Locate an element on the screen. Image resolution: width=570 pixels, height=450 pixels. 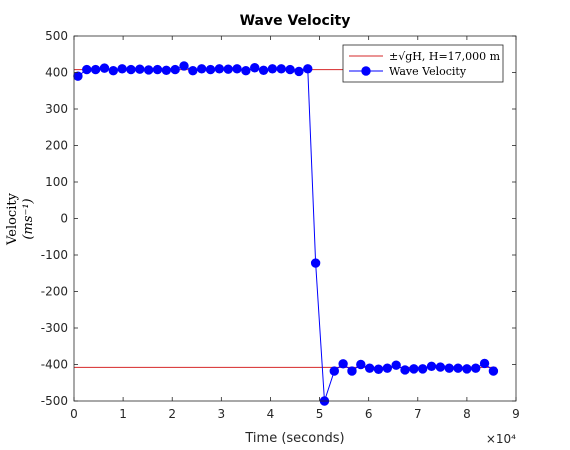
y-axis-label: Velocity (ms⁻¹) is located at coordinates (20, 219).